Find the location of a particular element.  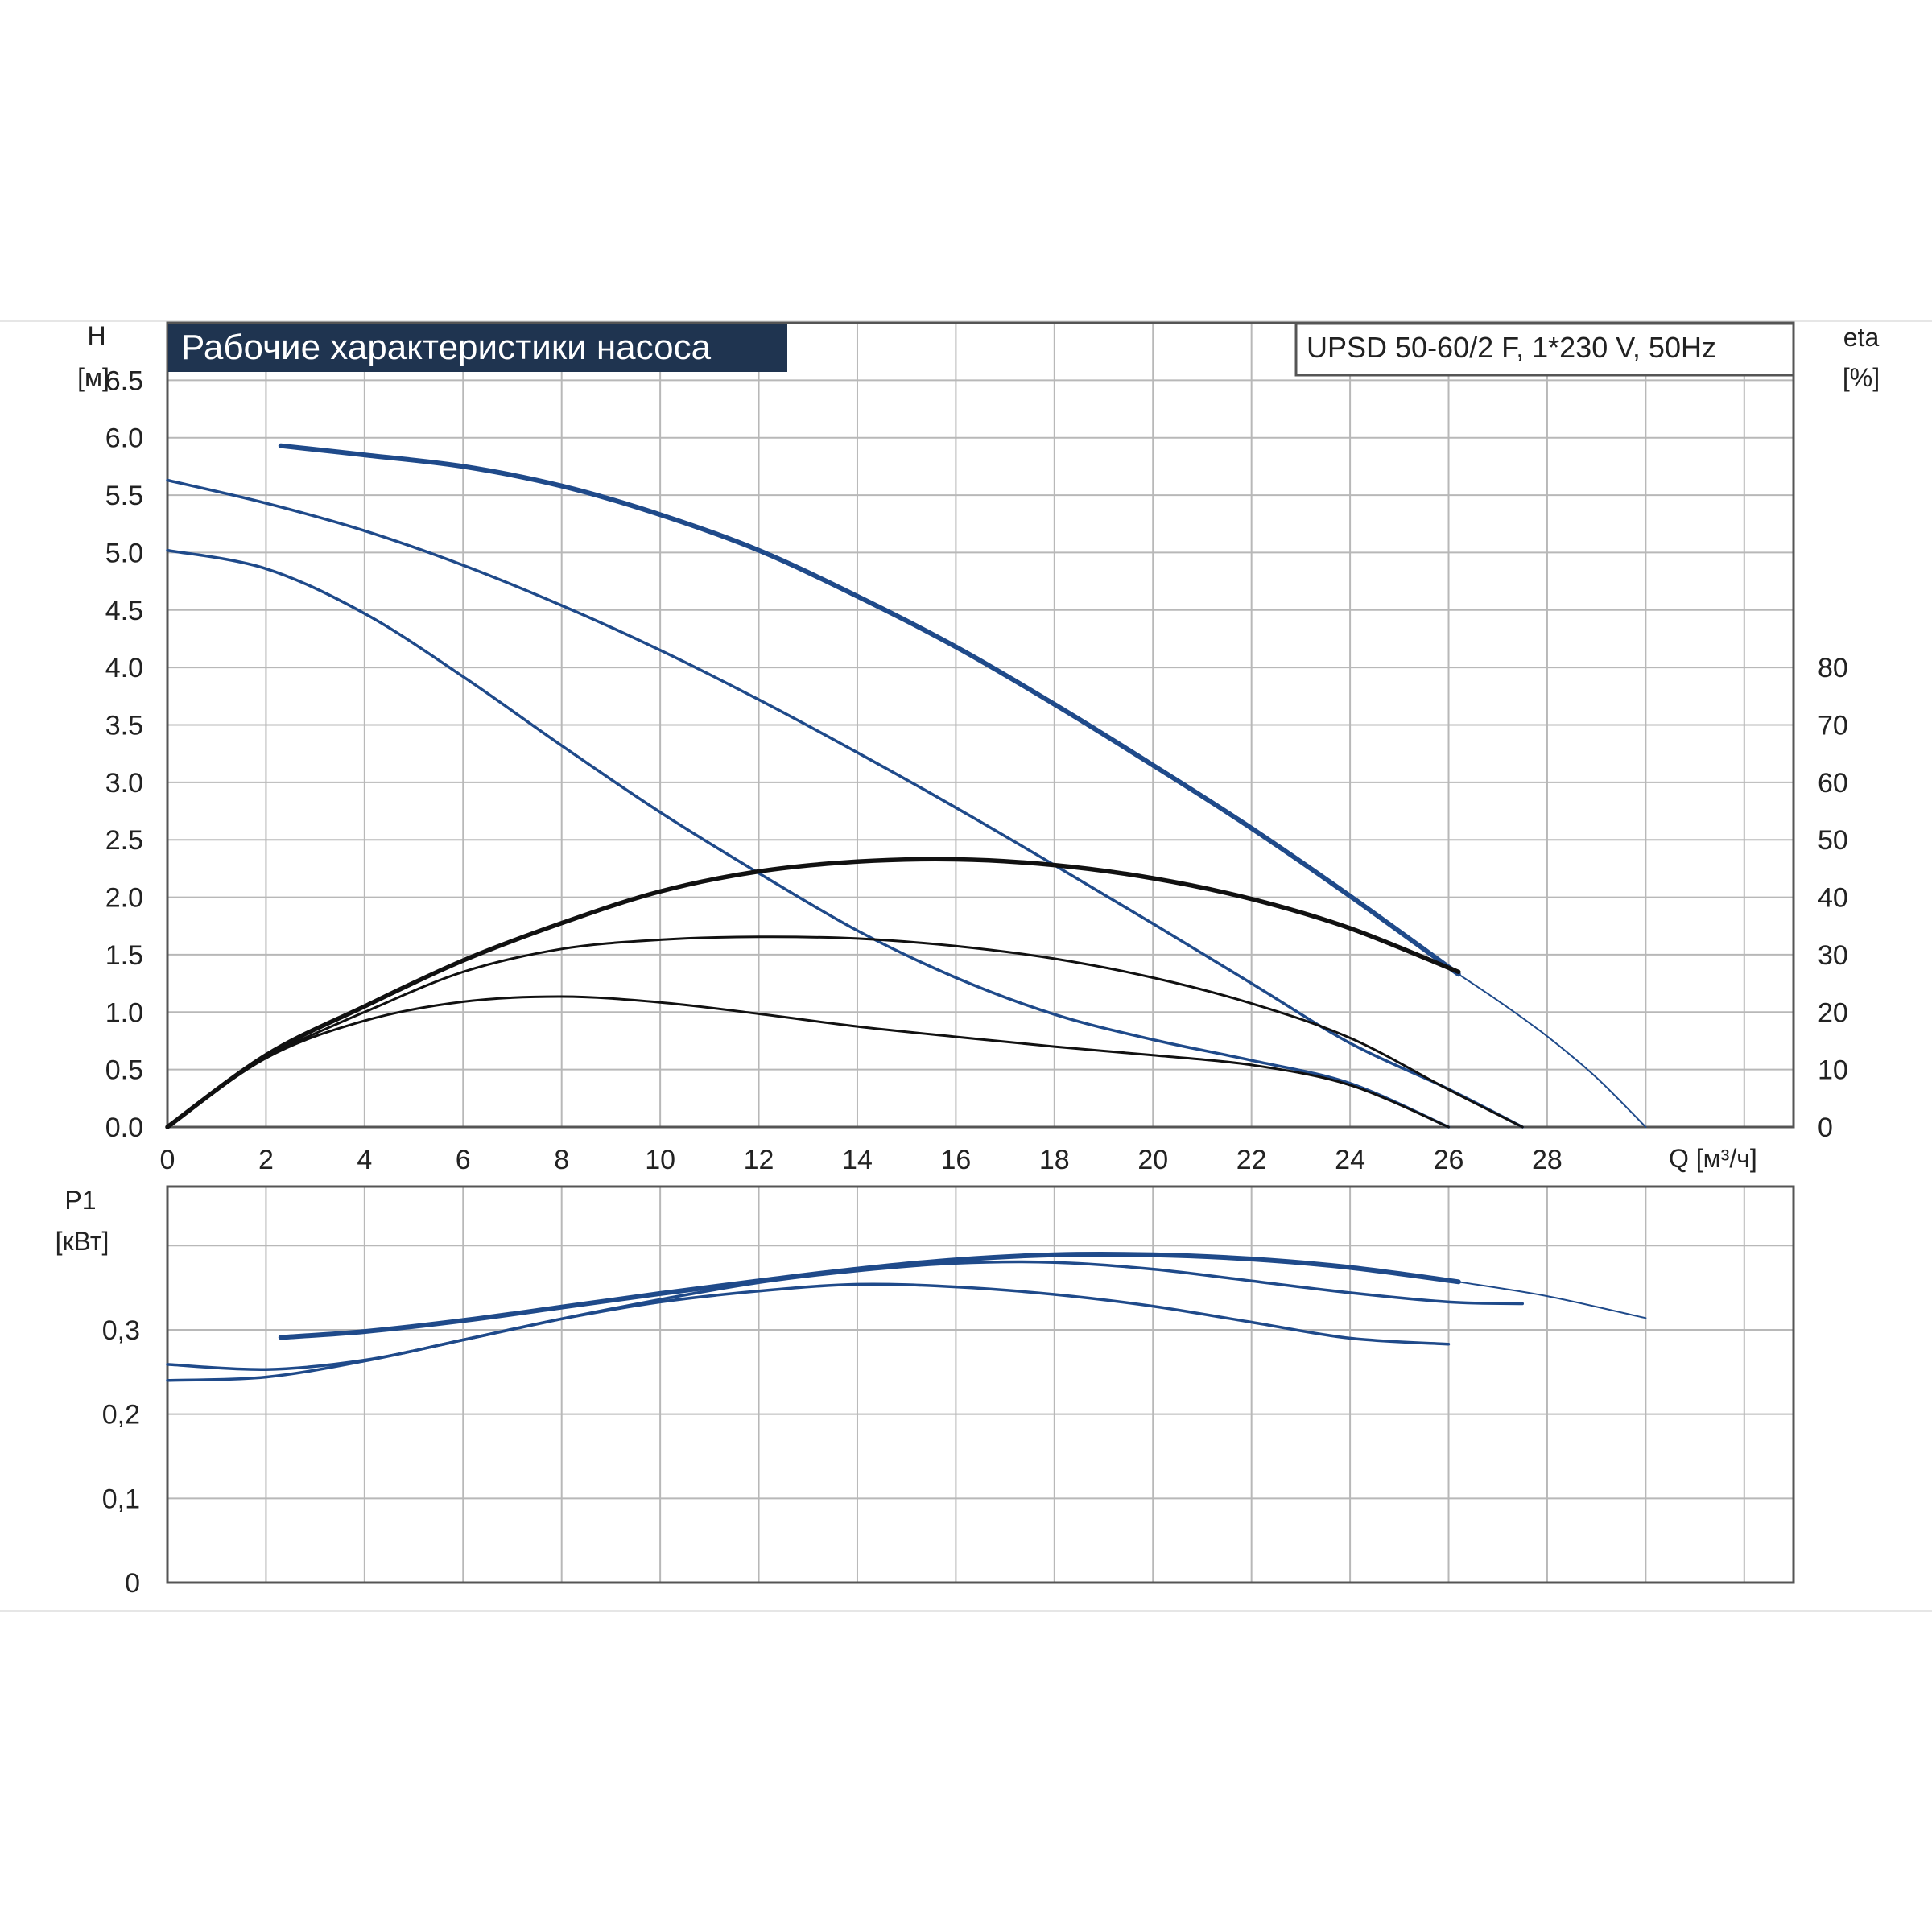

head-tick-label: 0.5 is located at coordinates (124, 1070).